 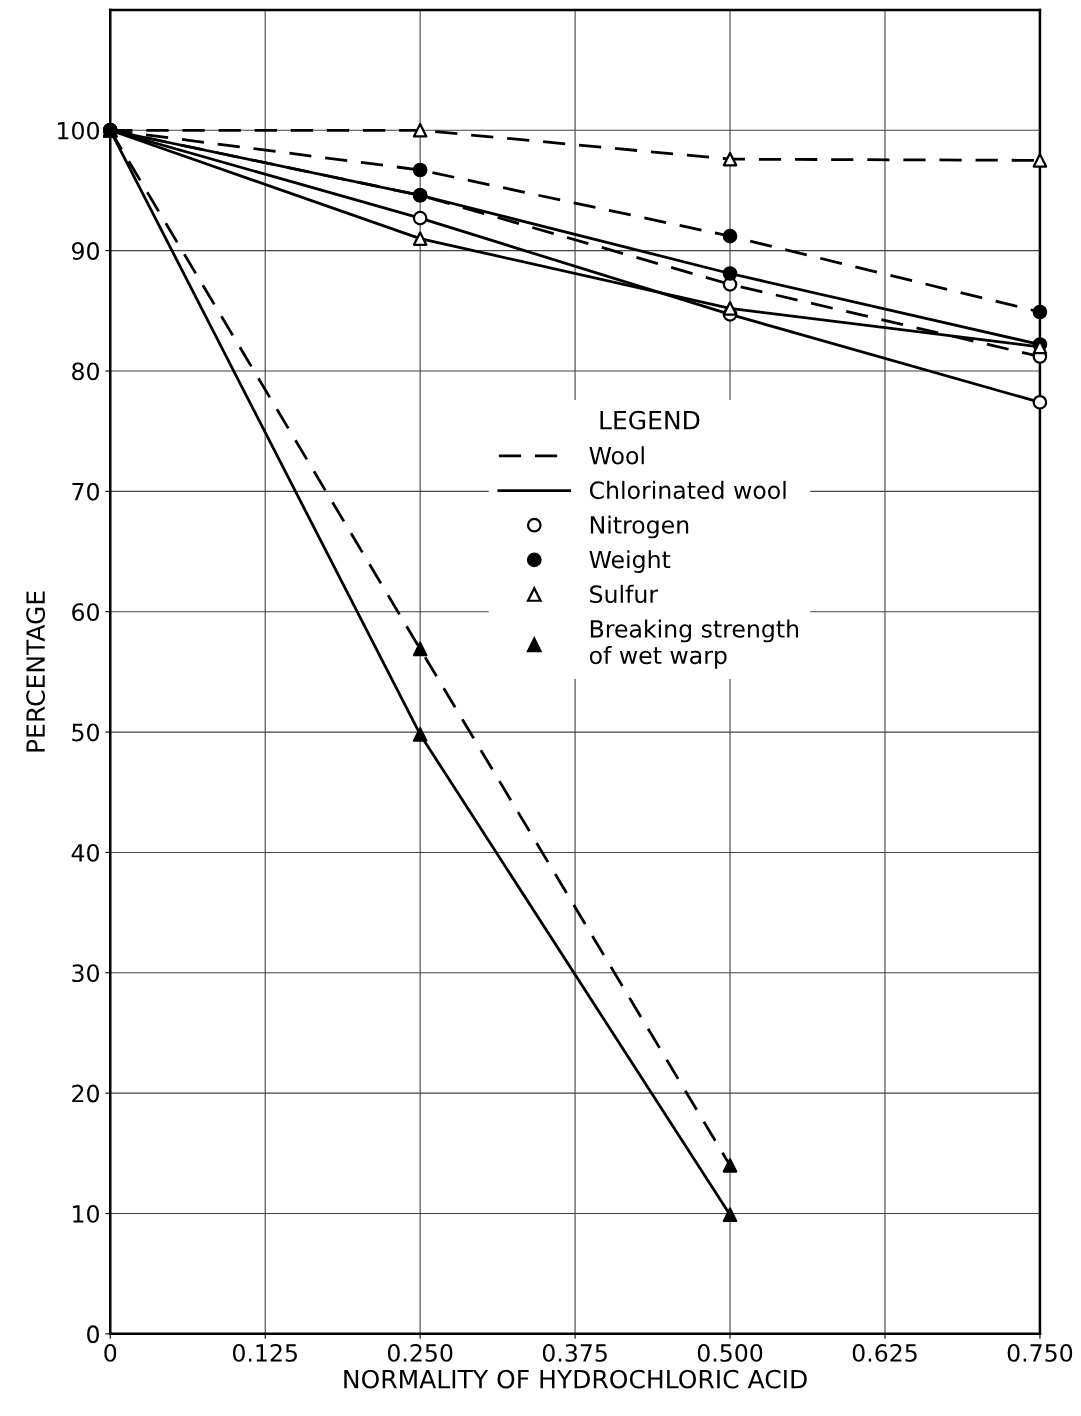 I want to click on legend-label: Nitrogen, so click(x=639, y=527).